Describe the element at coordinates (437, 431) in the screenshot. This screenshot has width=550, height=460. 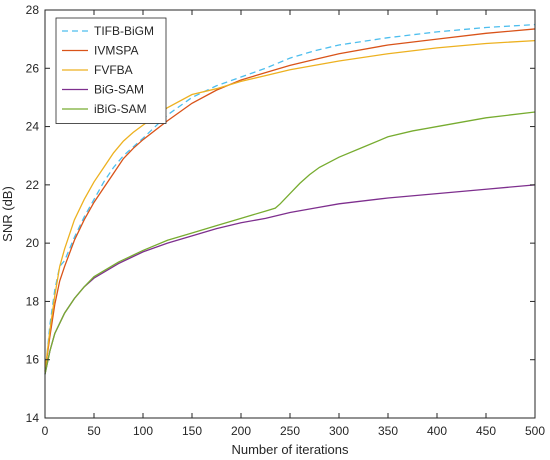
I see `x-tick-label: 400` at that location.